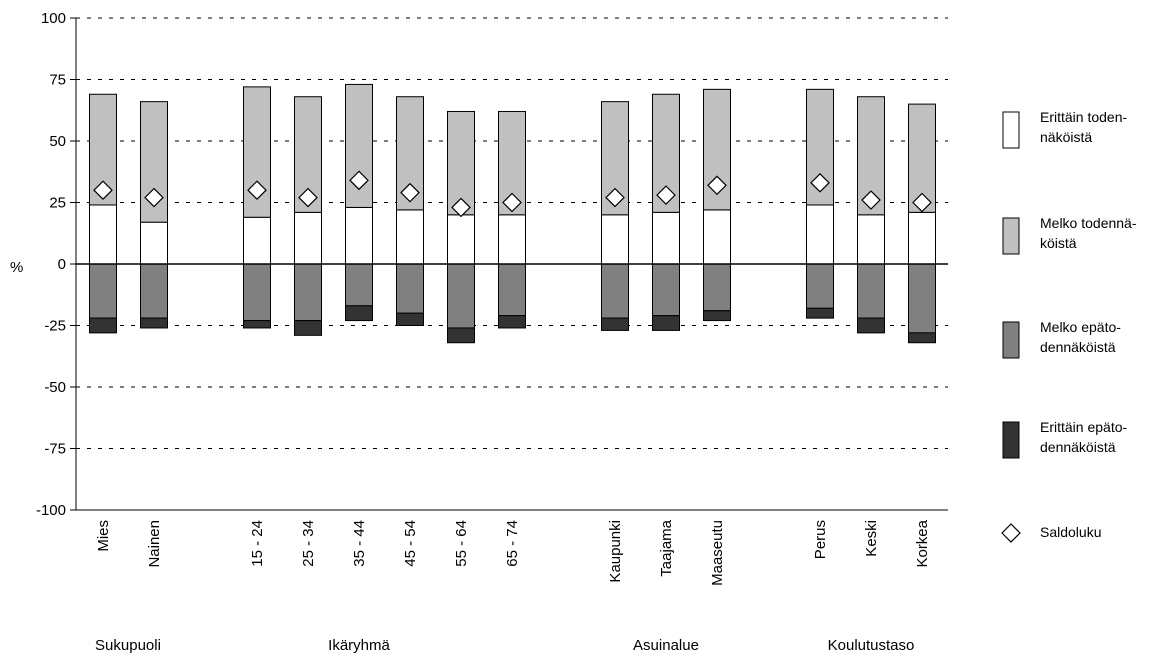  Describe the element at coordinates (359, 543) in the screenshot. I see `category-label: 35 - 44` at that location.